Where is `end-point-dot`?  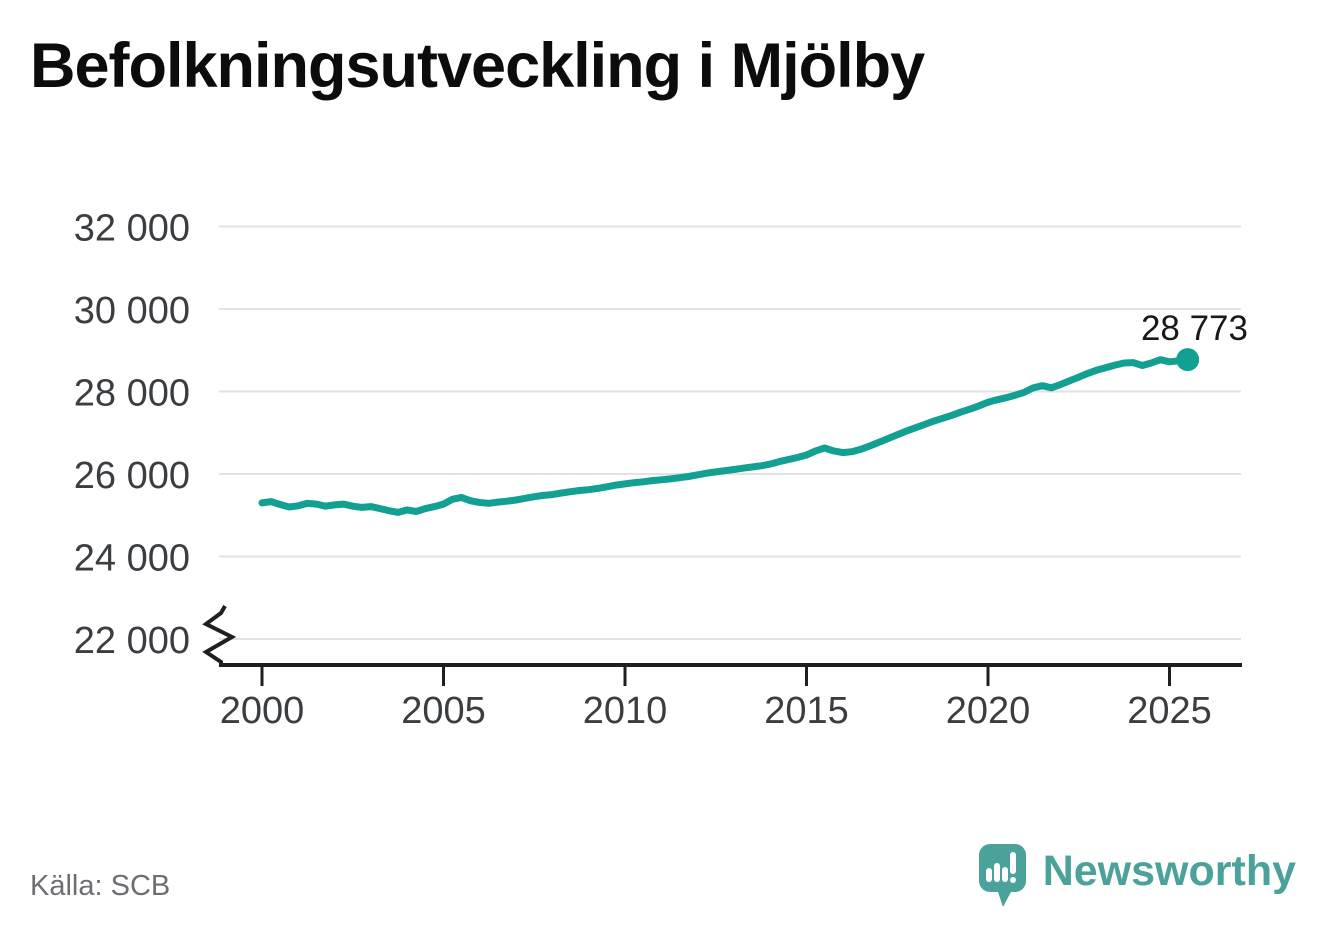 end-point-dot is located at coordinates (1188, 360).